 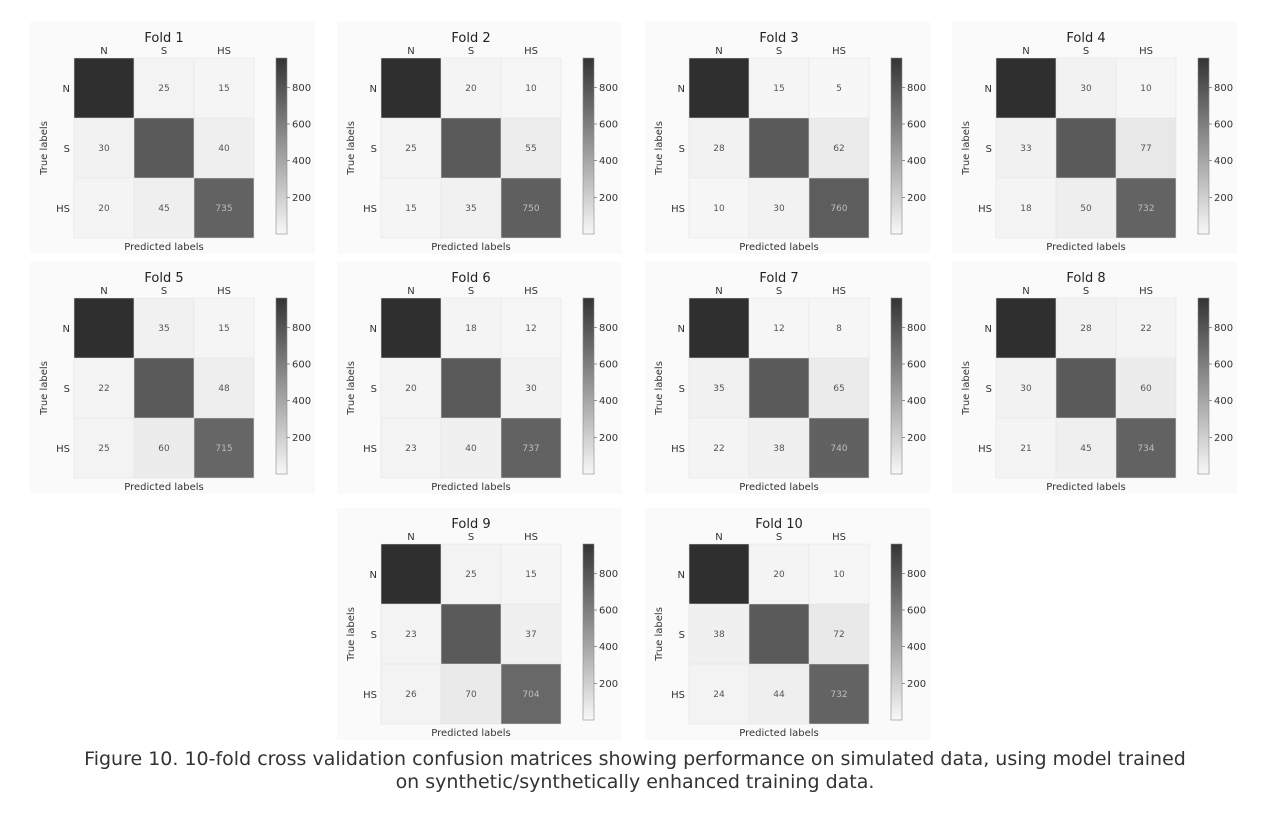 I want to click on cell-value-label: 25, so click(x=470, y=575).